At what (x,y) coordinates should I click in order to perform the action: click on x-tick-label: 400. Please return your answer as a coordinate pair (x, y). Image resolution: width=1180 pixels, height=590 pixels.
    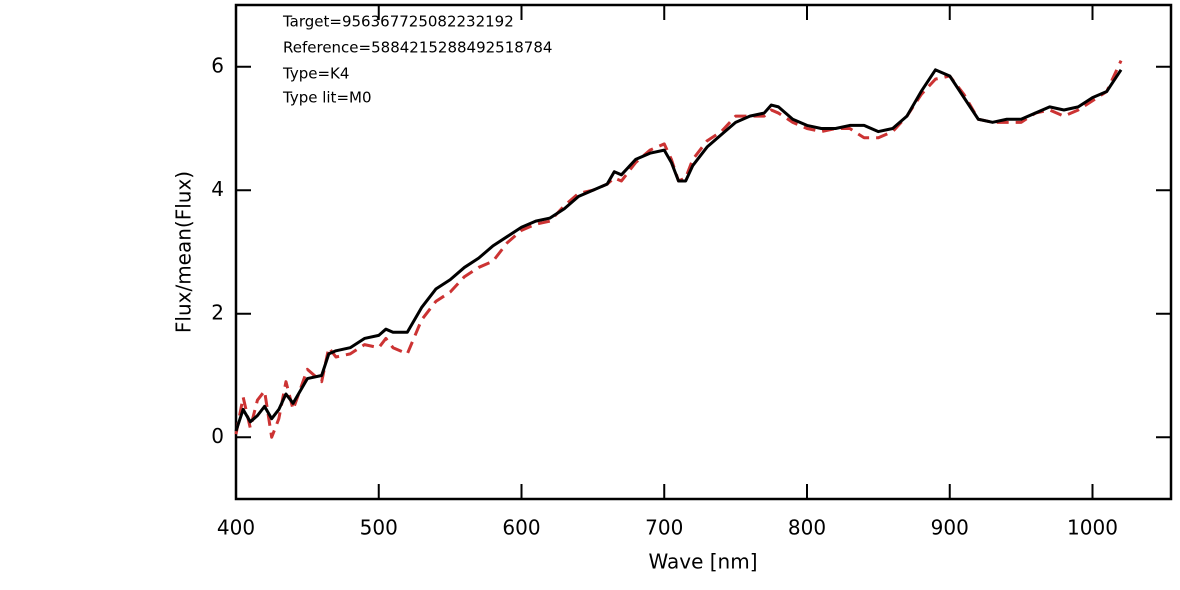
    Looking at the image, I should click on (236, 528).